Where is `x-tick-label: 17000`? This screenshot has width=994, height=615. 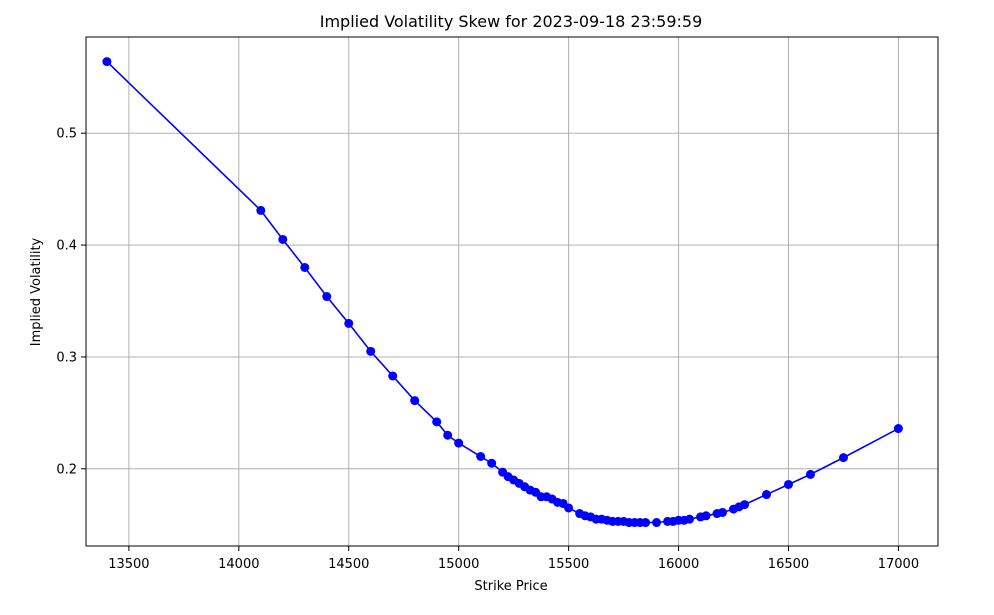 x-tick-label: 17000 is located at coordinates (898, 564).